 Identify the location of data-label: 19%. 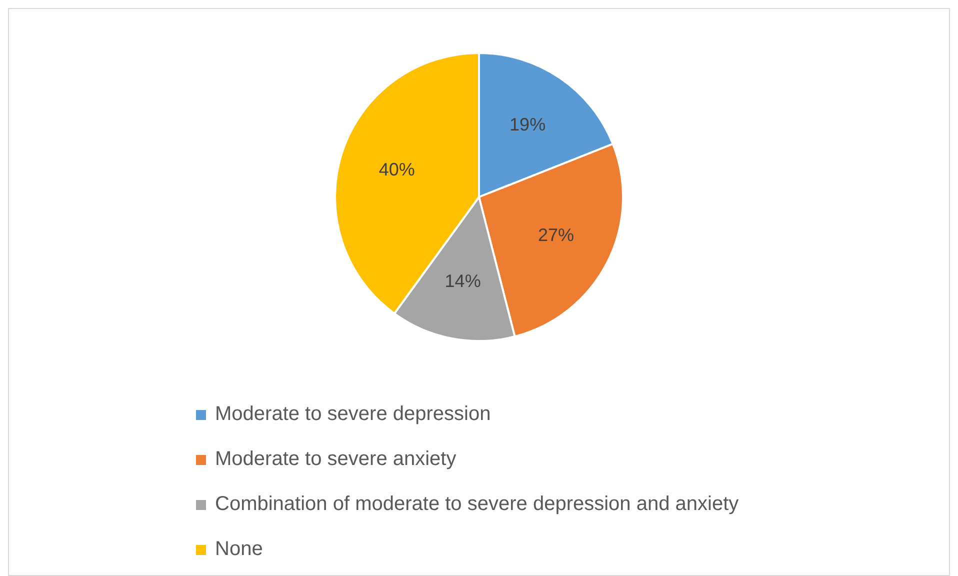
(528, 124).